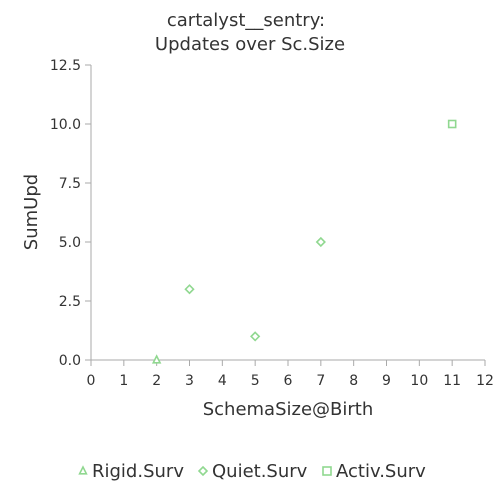  I want to click on x-tick-label: 12, so click(485, 381).